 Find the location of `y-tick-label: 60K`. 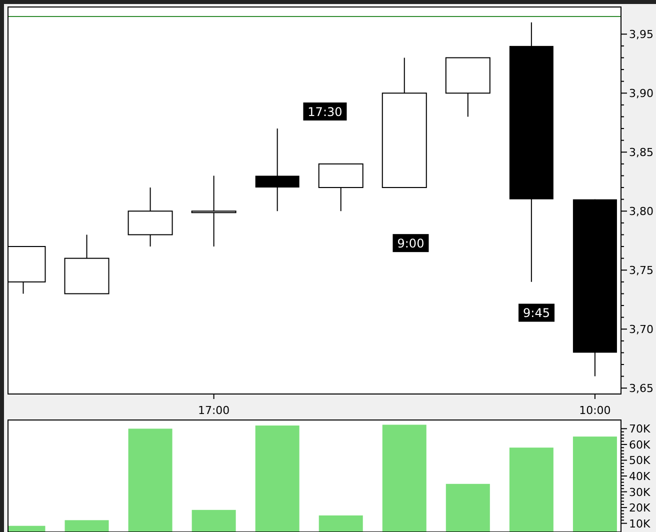

y-tick-label: 60K is located at coordinates (640, 445).